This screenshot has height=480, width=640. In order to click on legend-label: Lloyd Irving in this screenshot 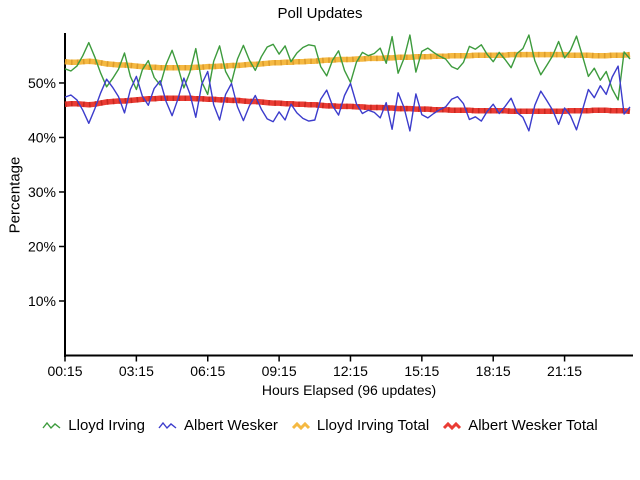, I will do `click(106, 425)`.